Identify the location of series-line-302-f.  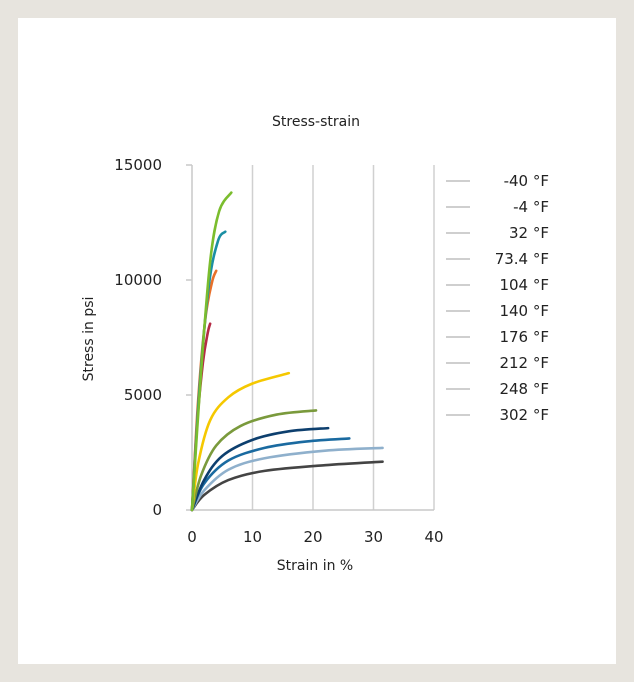
(287, 486).